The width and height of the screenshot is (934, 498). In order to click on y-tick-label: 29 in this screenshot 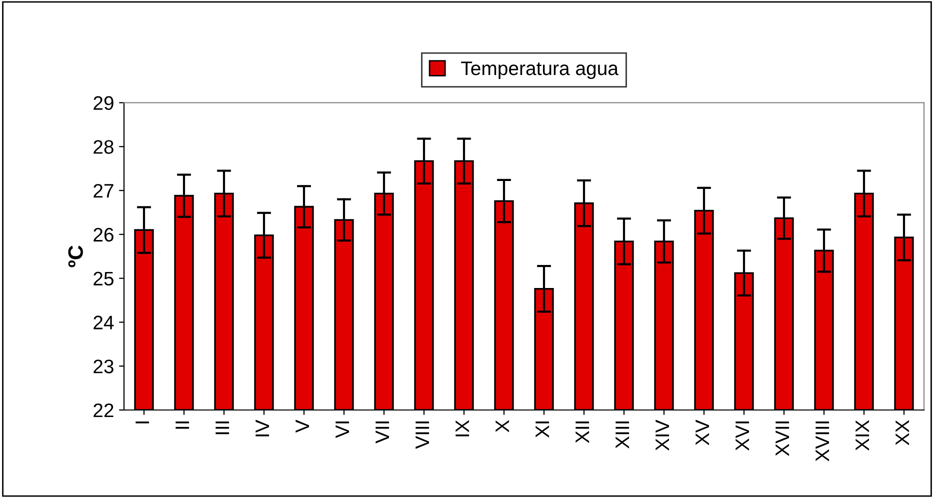, I will do `click(104, 103)`.